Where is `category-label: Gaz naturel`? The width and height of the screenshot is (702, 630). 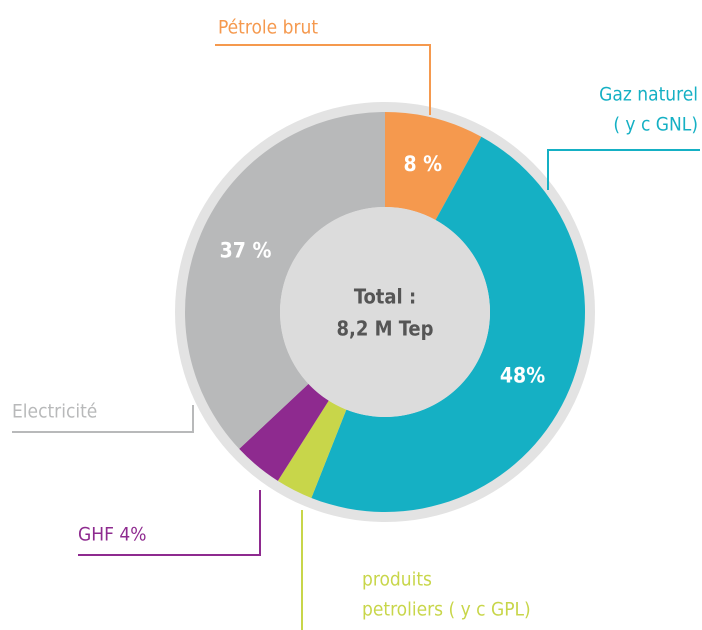
category-label: Gaz naturel is located at coordinates (648, 95).